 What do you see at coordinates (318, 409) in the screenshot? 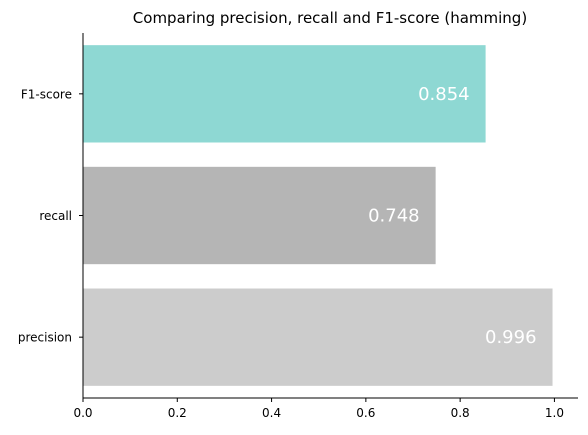
I see `x-axis-ticks: 0.0 0.2 0.4 0.6 0.8 1.0` at bounding box center [318, 409].